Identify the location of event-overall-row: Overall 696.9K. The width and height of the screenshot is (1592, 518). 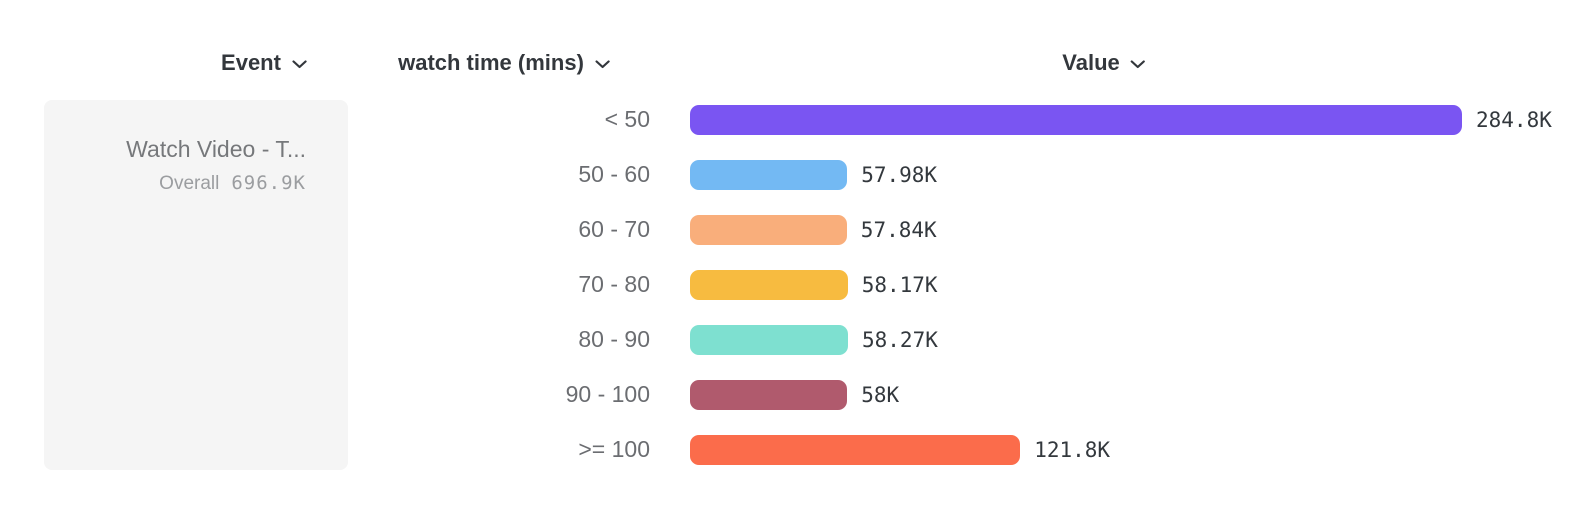
(196, 183).